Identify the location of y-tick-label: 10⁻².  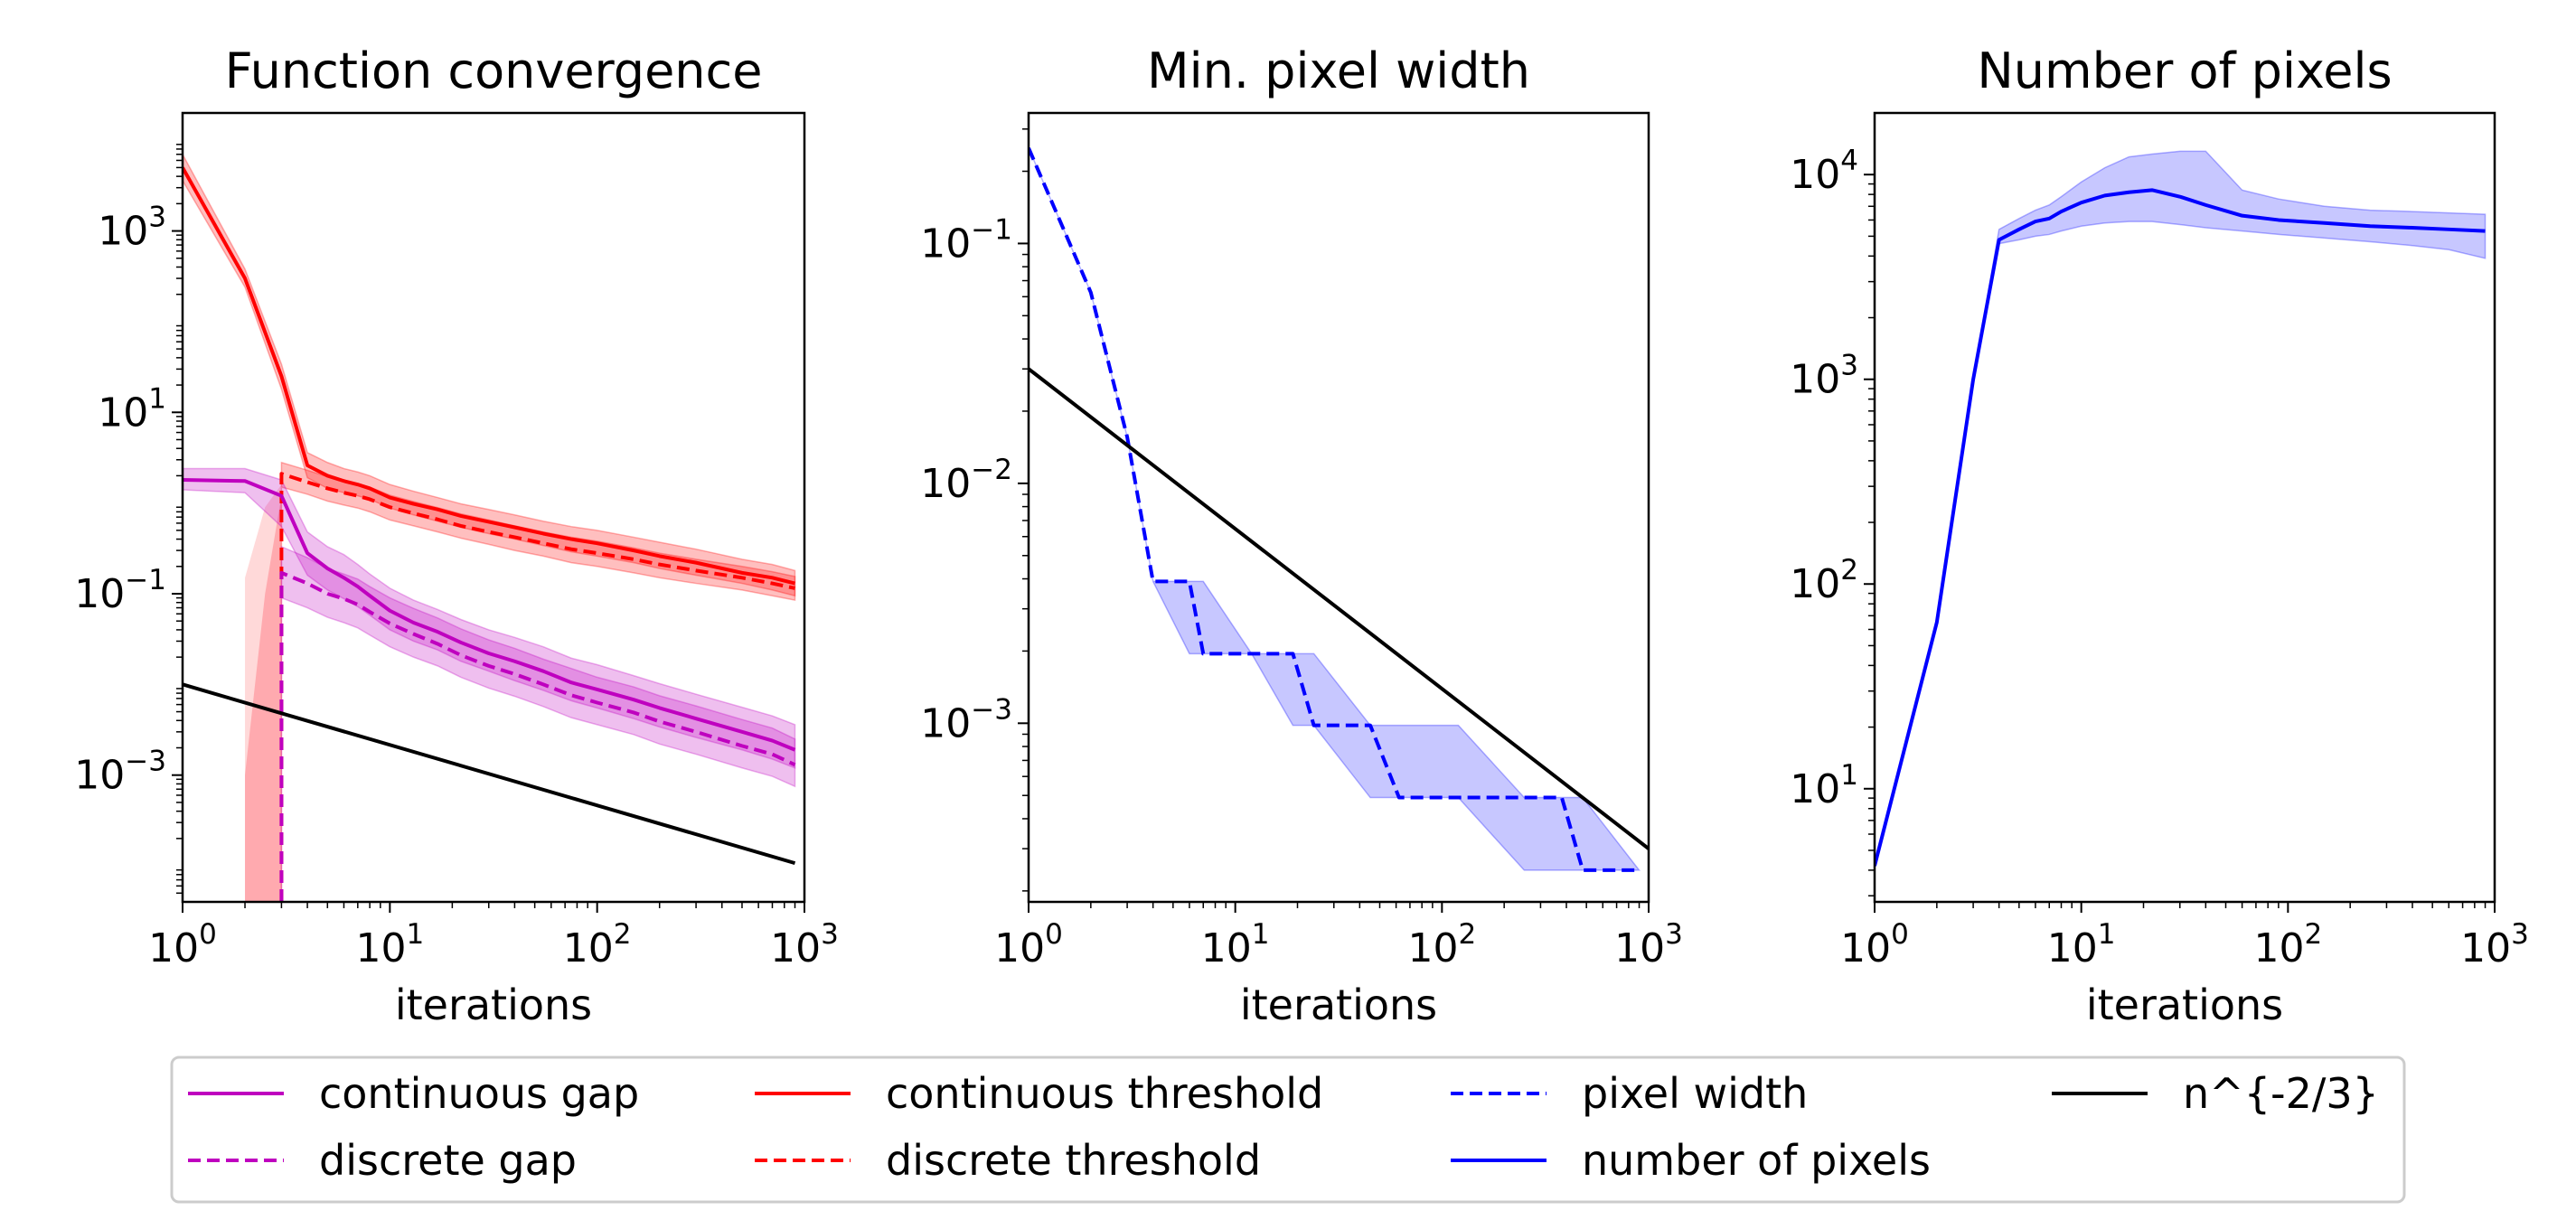
(966, 480).